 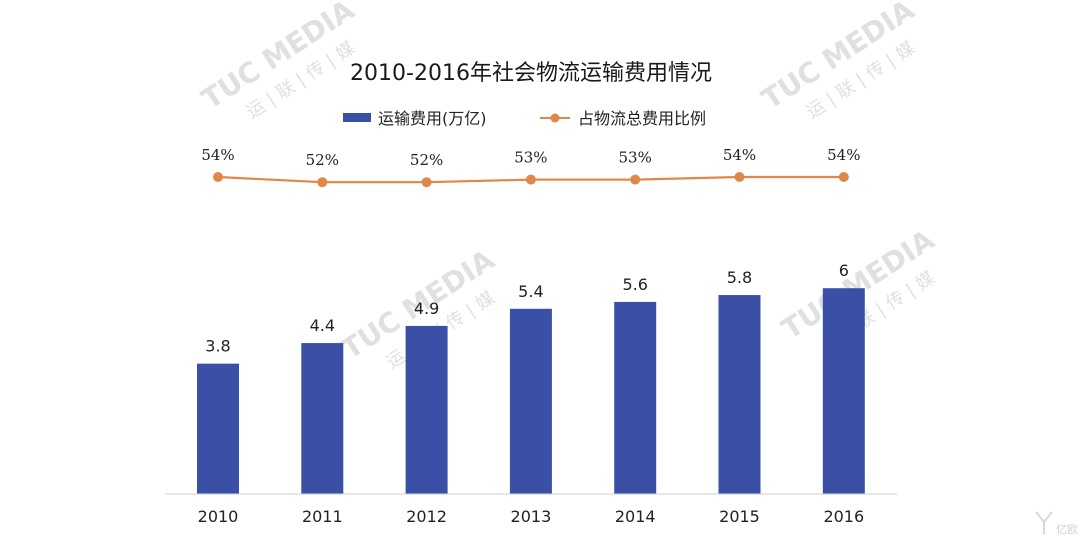 I want to click on bar-value-label: 4.4, so click(x=322, y=325).